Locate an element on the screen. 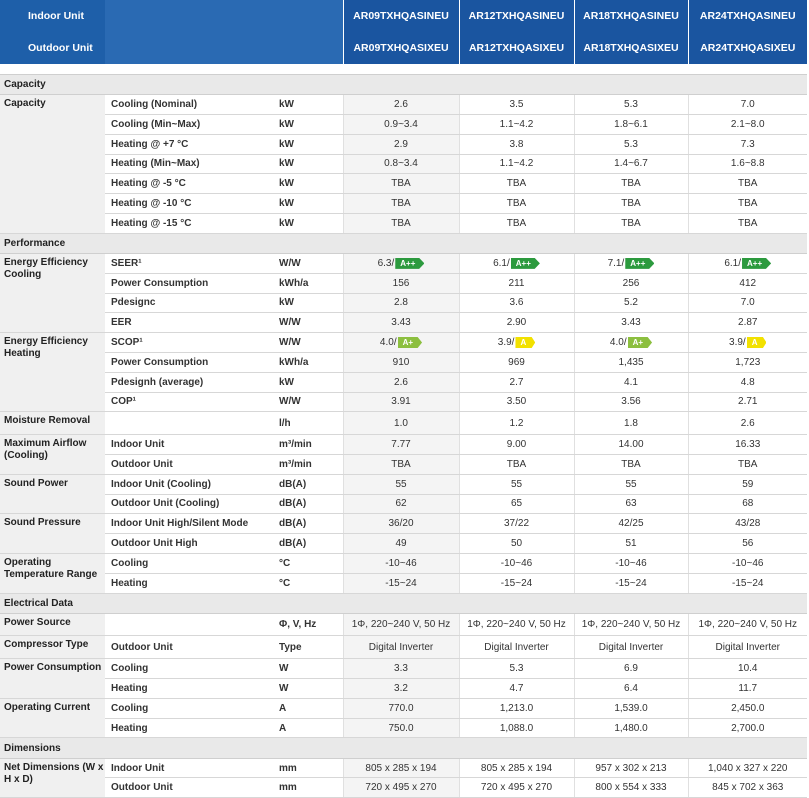  cell-value: 211 is located at coordinates (516, 283).